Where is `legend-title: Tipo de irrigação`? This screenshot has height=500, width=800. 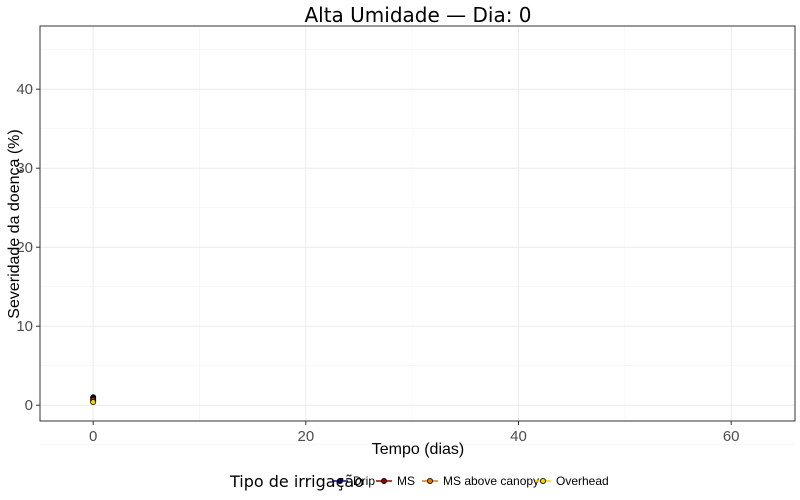 legend-title: Tipo de irrigação is located at coordinates (296, 481).